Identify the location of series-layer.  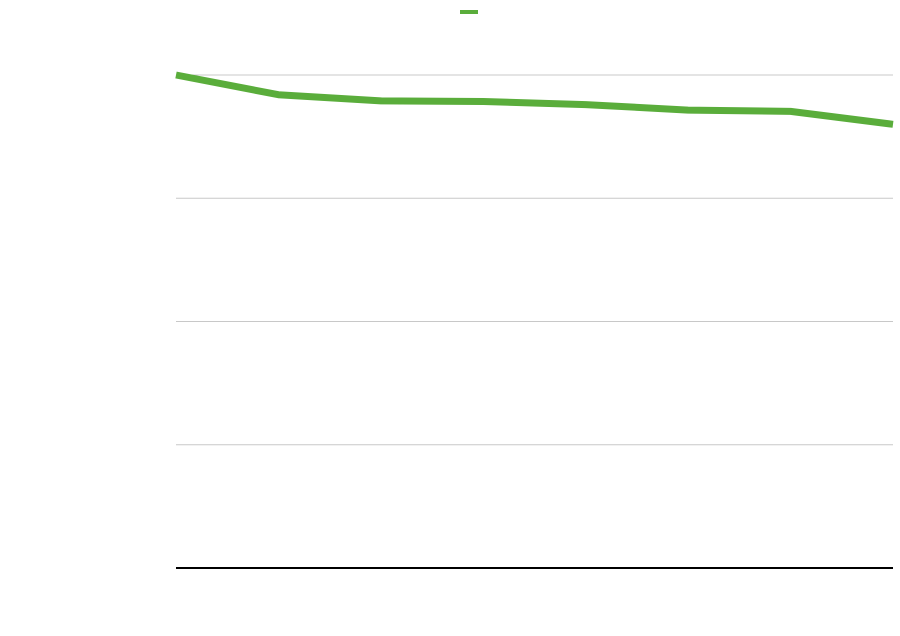
(534, 99).